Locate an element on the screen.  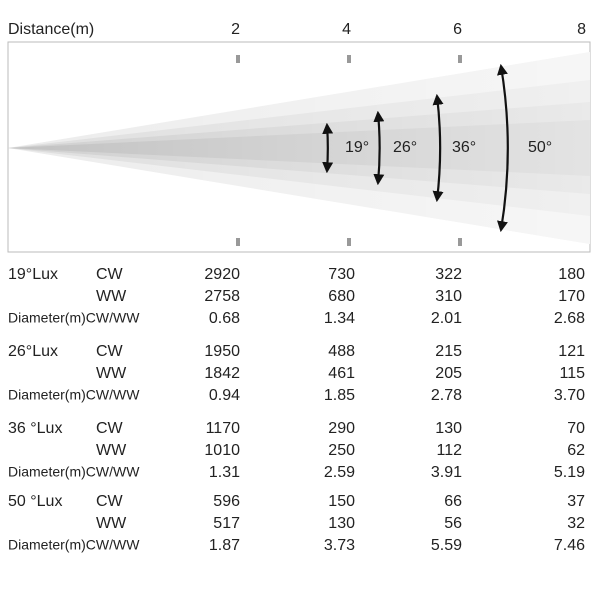
cell-value: 250 is located at coordinates (341, 450).